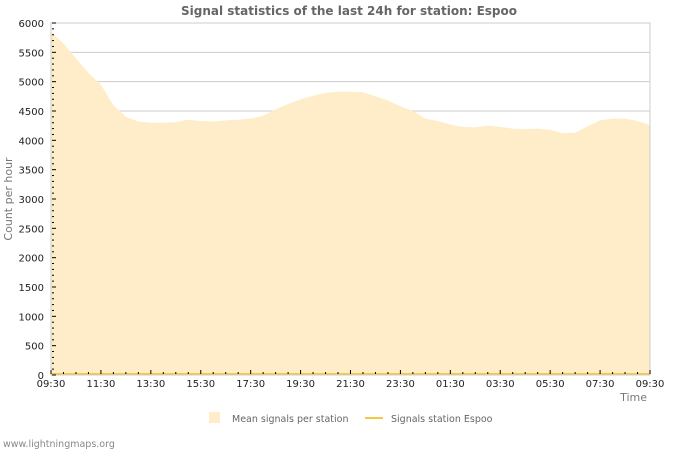  What do you see at coordinates (31, 53) in the screenshot?
I see `y-tick-label: 5500` at bounding box center [31, 53].